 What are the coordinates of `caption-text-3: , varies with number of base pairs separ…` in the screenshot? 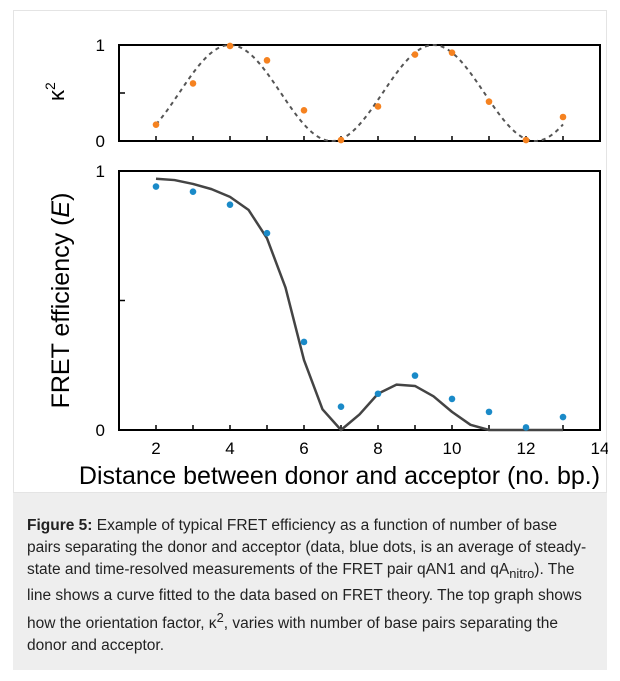 It's located at (293, 635).